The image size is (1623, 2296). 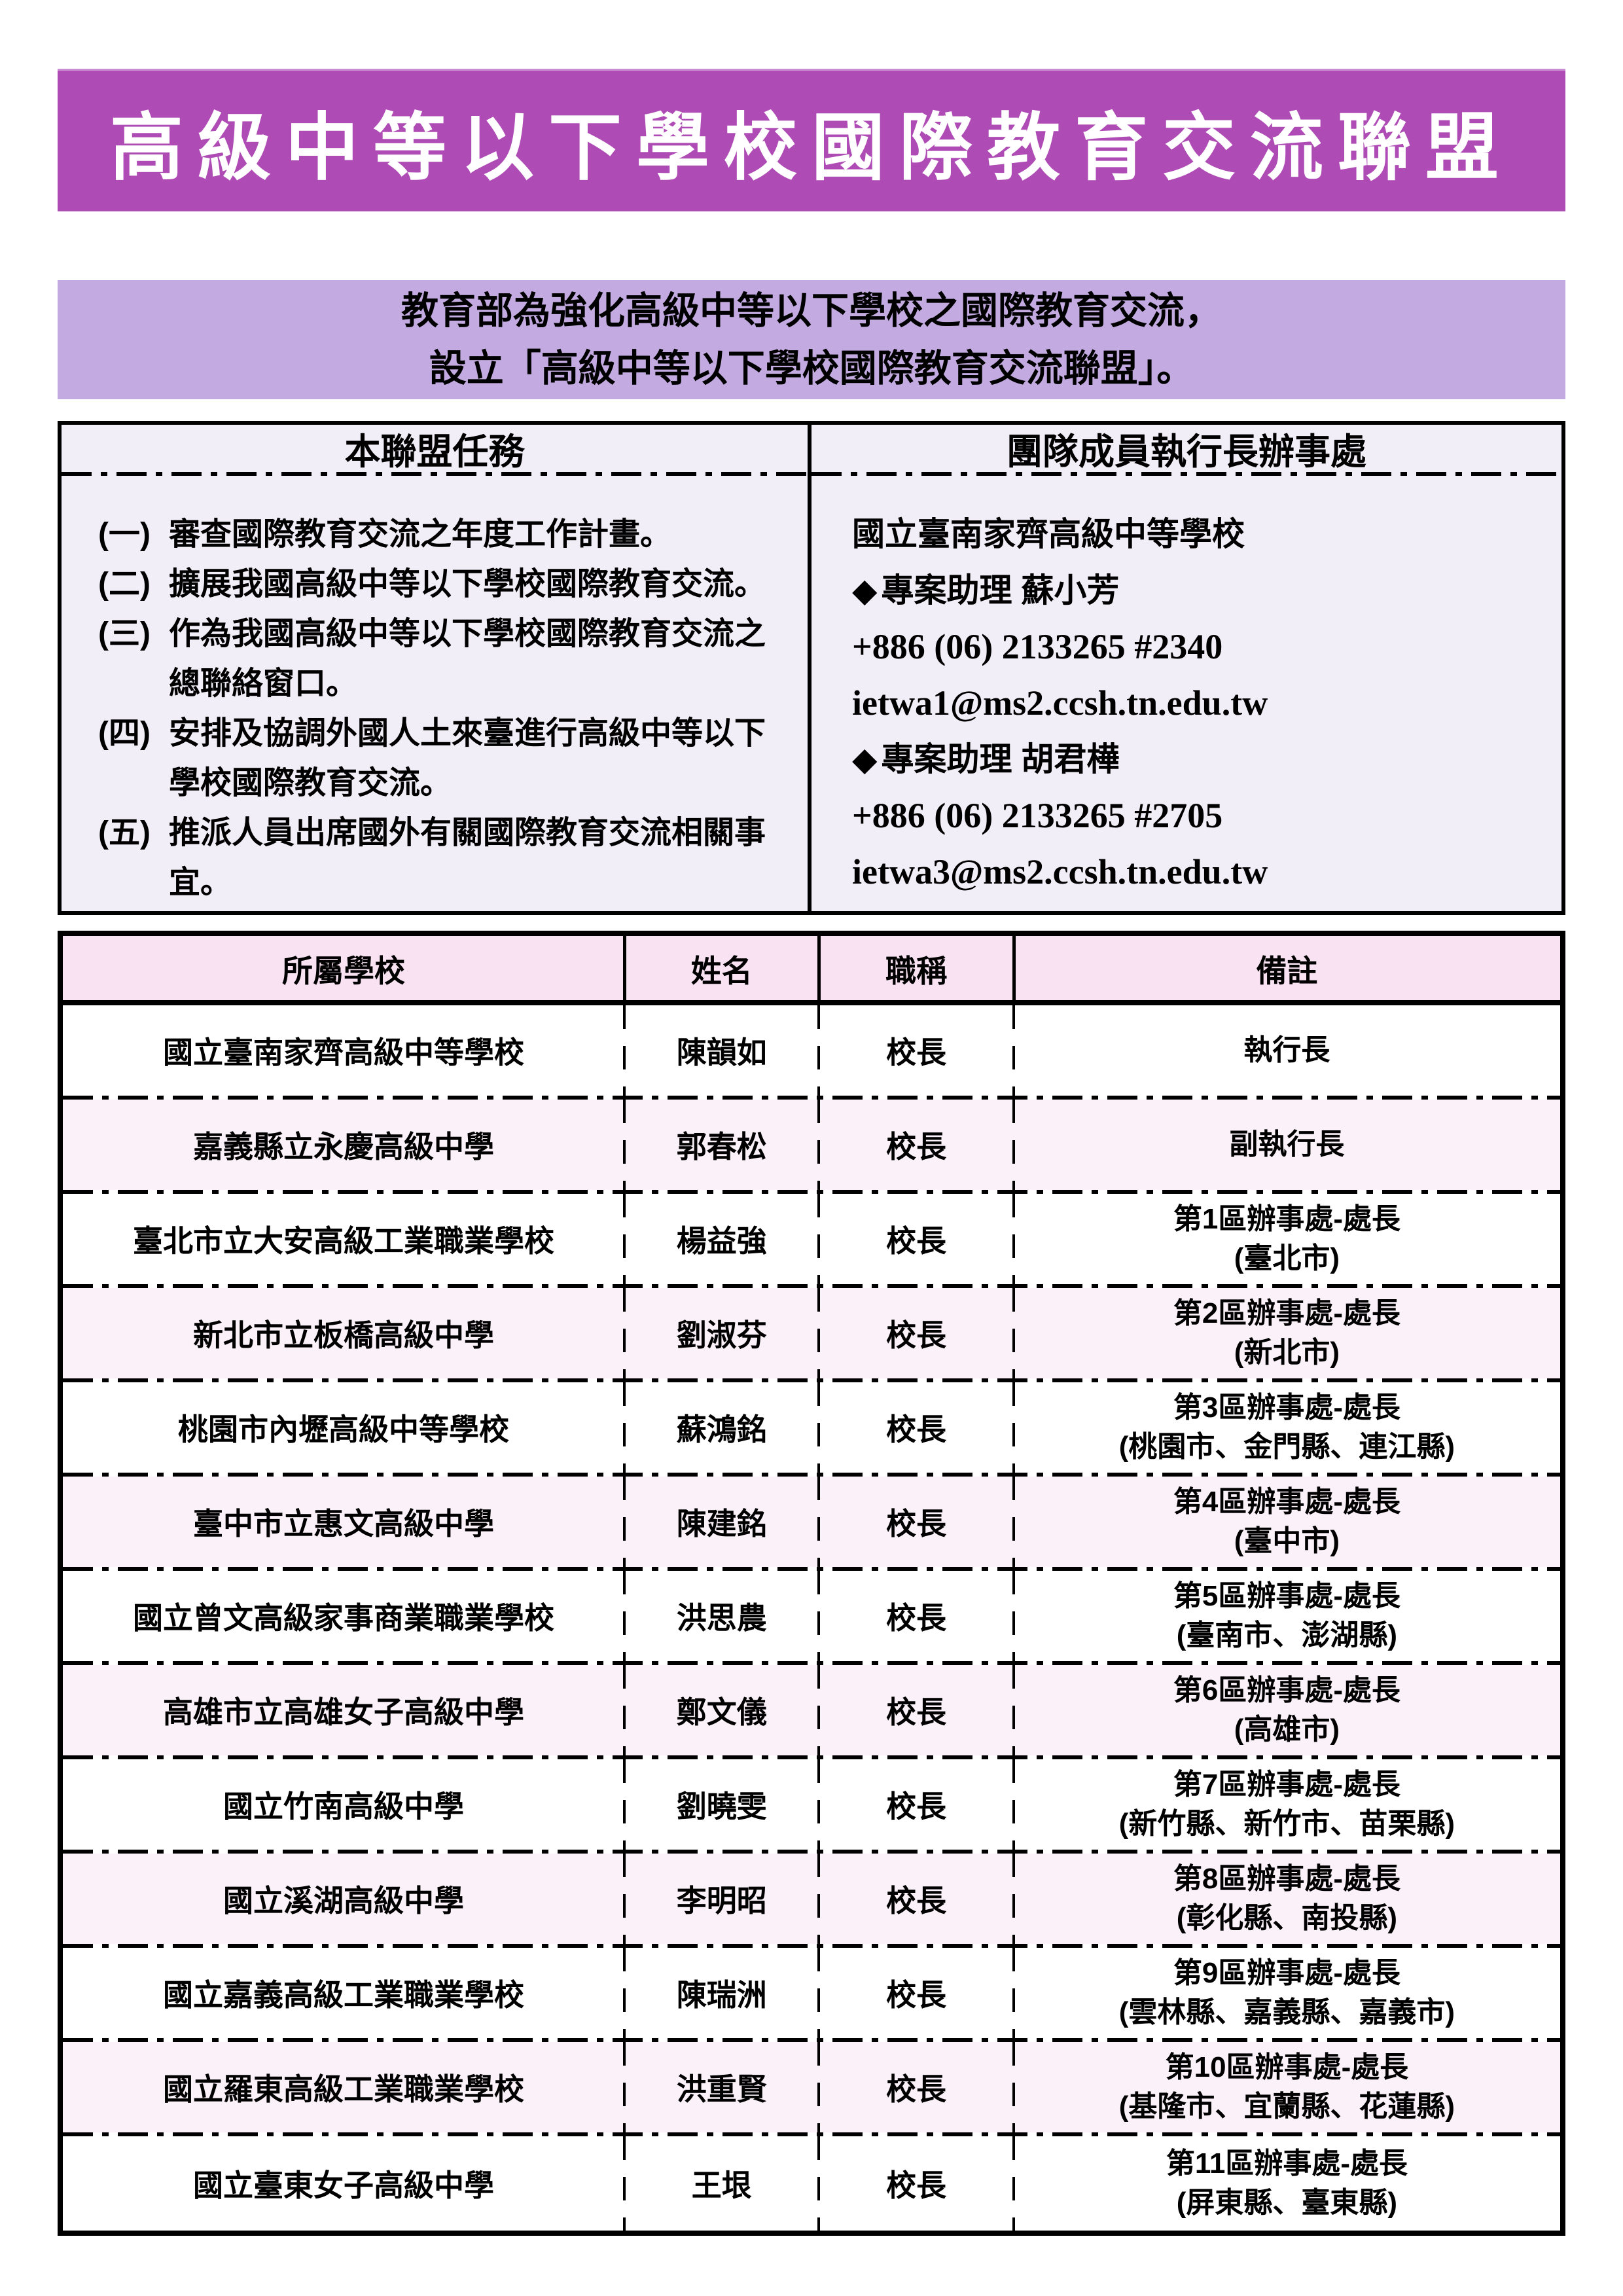 What do you see at coordinates (434, 451) in the screenshot?
I see `tasks-heading: 本聯盟任務` at bounding box center [434, 451].